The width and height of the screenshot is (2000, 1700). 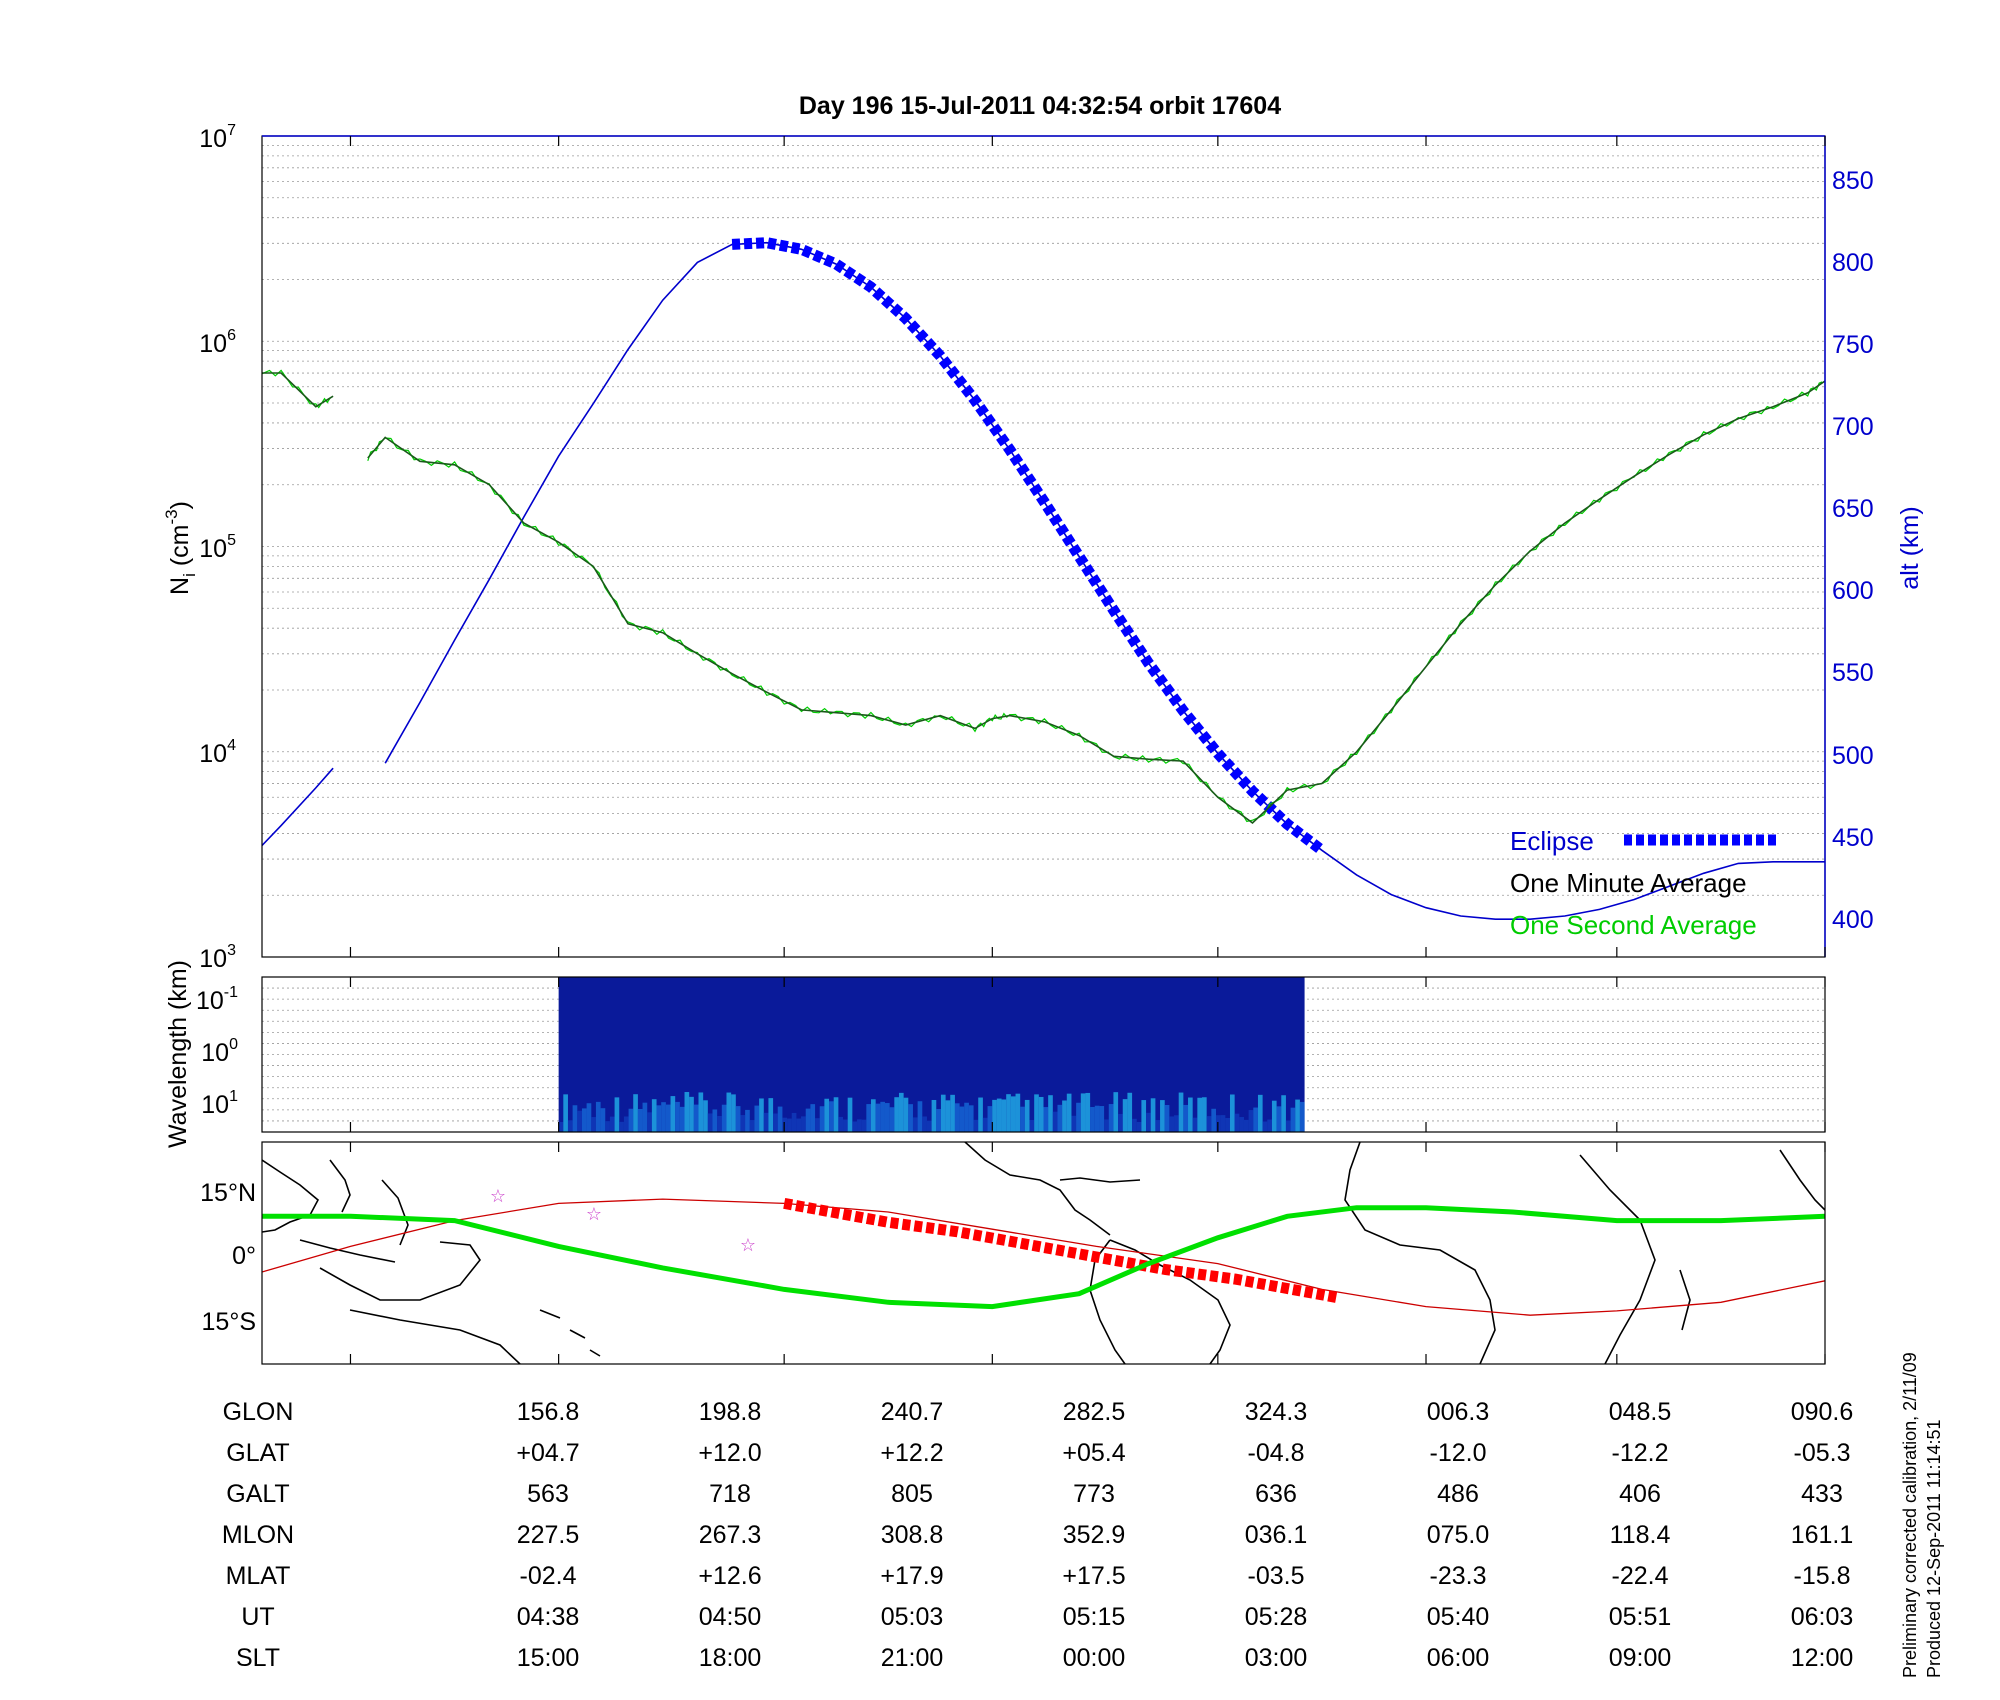 What do you see at coordinates (1934, 1548) in the screenshot?
I see `produced-note: Produced 12-Sep-2011 11:14:51` at bounding box center [1934, 1548].